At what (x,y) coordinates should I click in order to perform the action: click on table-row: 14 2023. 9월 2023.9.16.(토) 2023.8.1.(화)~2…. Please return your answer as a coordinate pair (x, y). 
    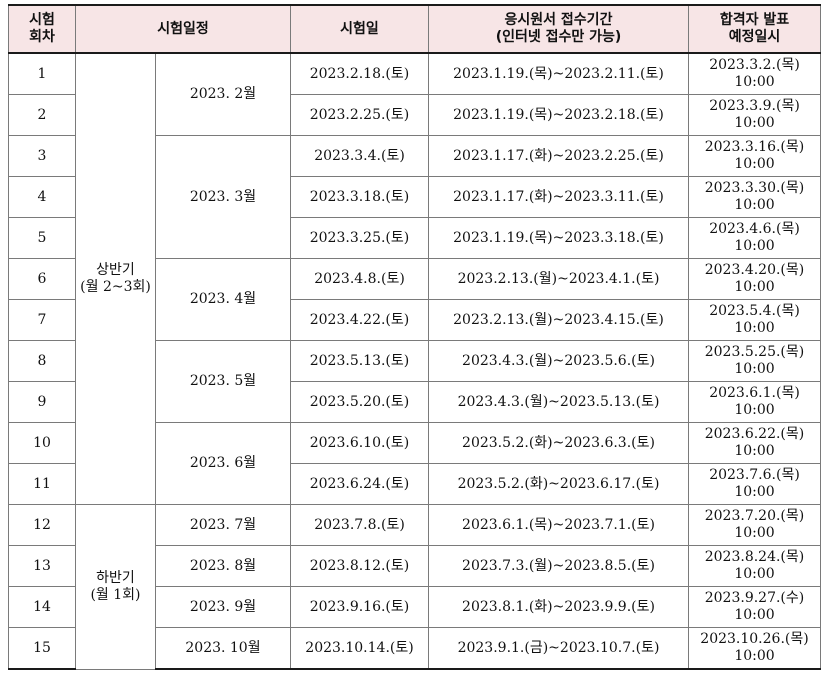
    Looking at the image, I should click on (414, 607).